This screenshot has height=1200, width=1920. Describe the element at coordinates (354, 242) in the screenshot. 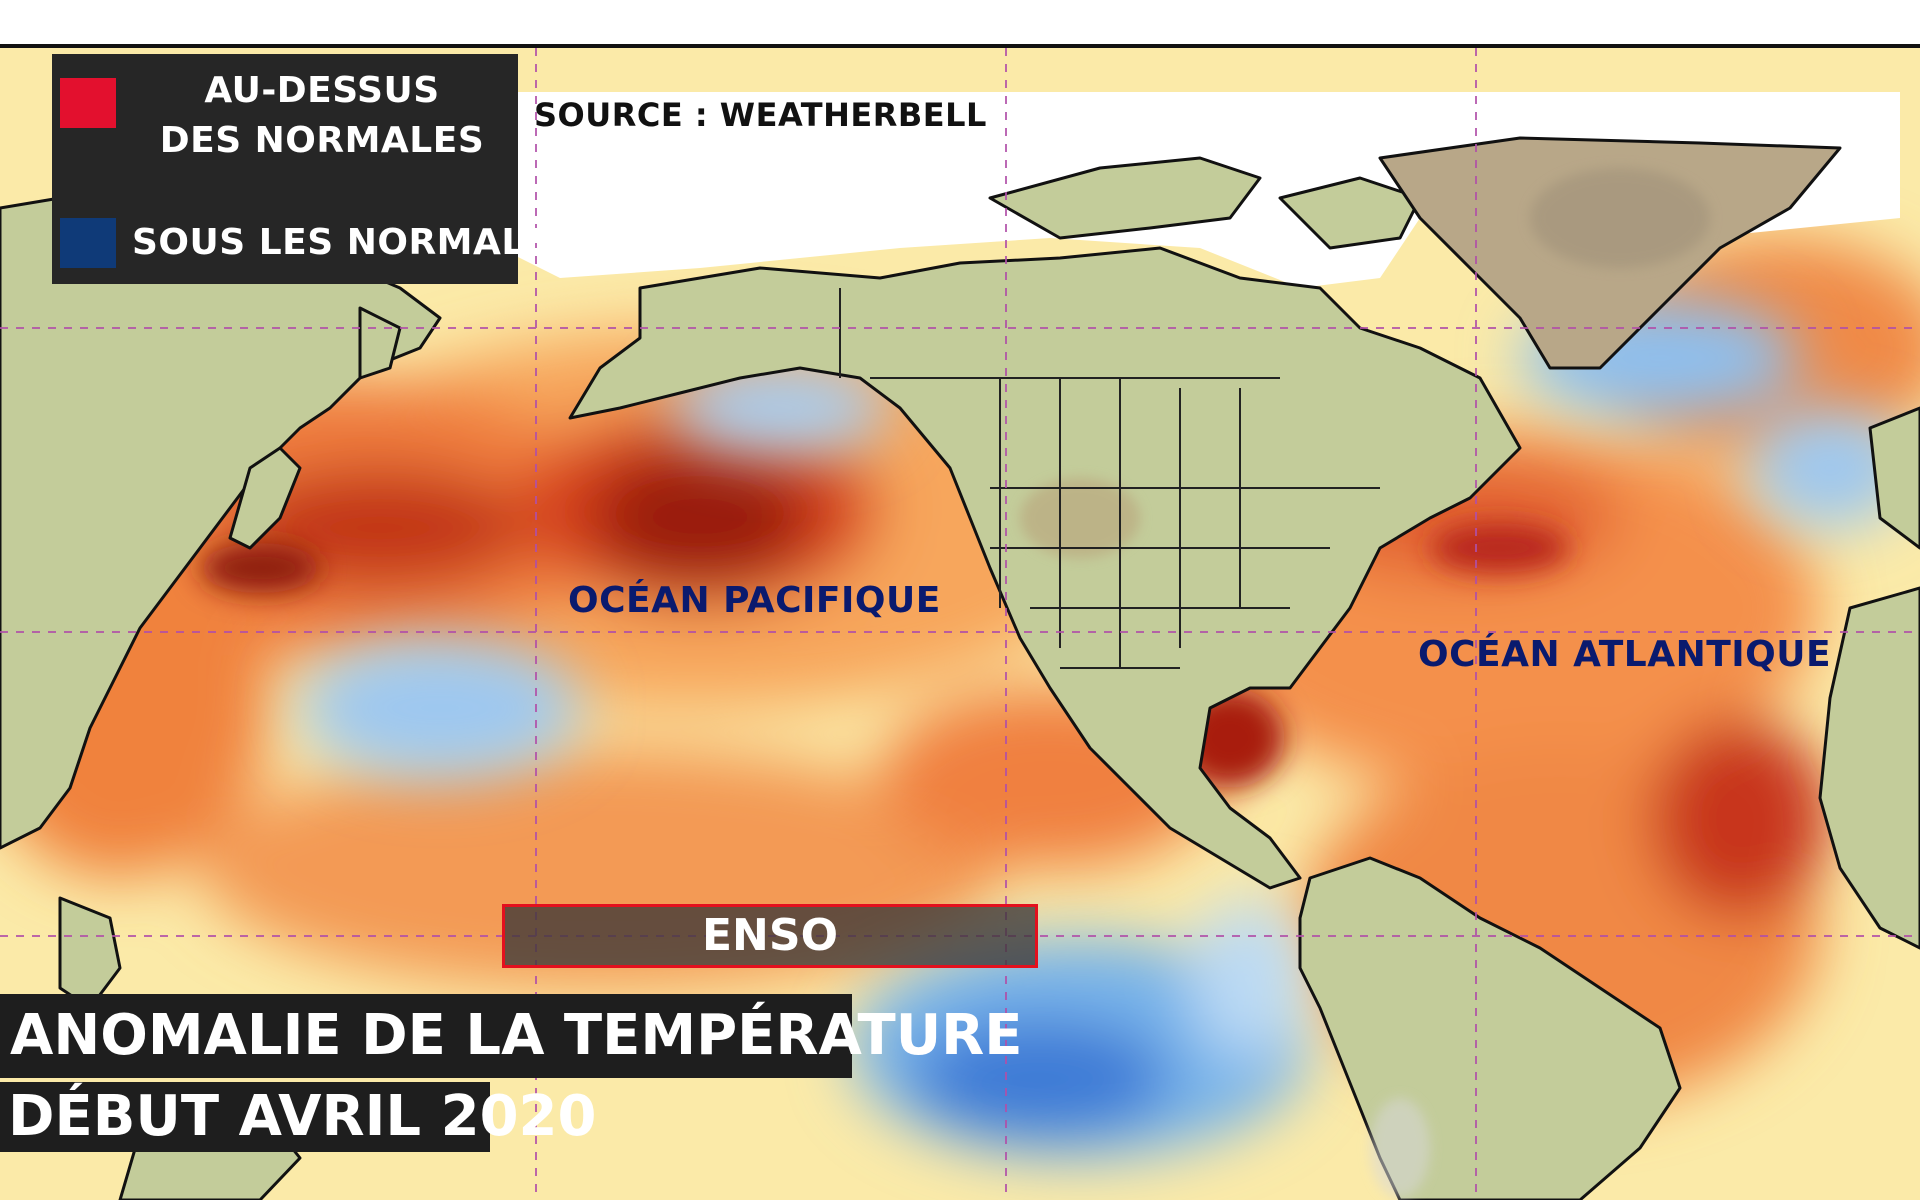

I see `legend-below-normal-label: SOUS LES NORMALES` at that location.